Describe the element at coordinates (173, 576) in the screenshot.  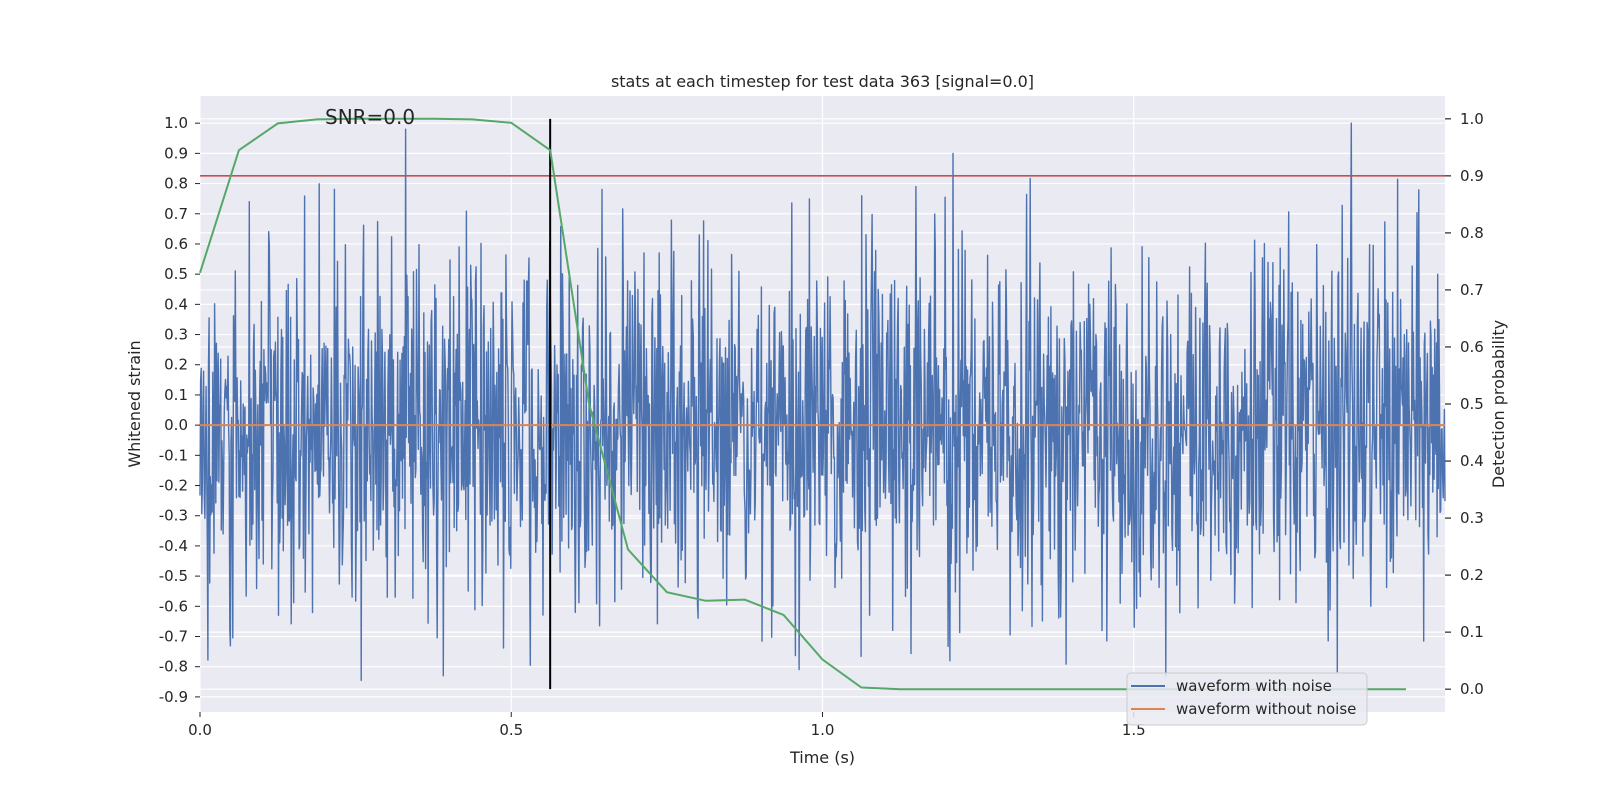
I see `y-tick-label: -0.5` at that location.